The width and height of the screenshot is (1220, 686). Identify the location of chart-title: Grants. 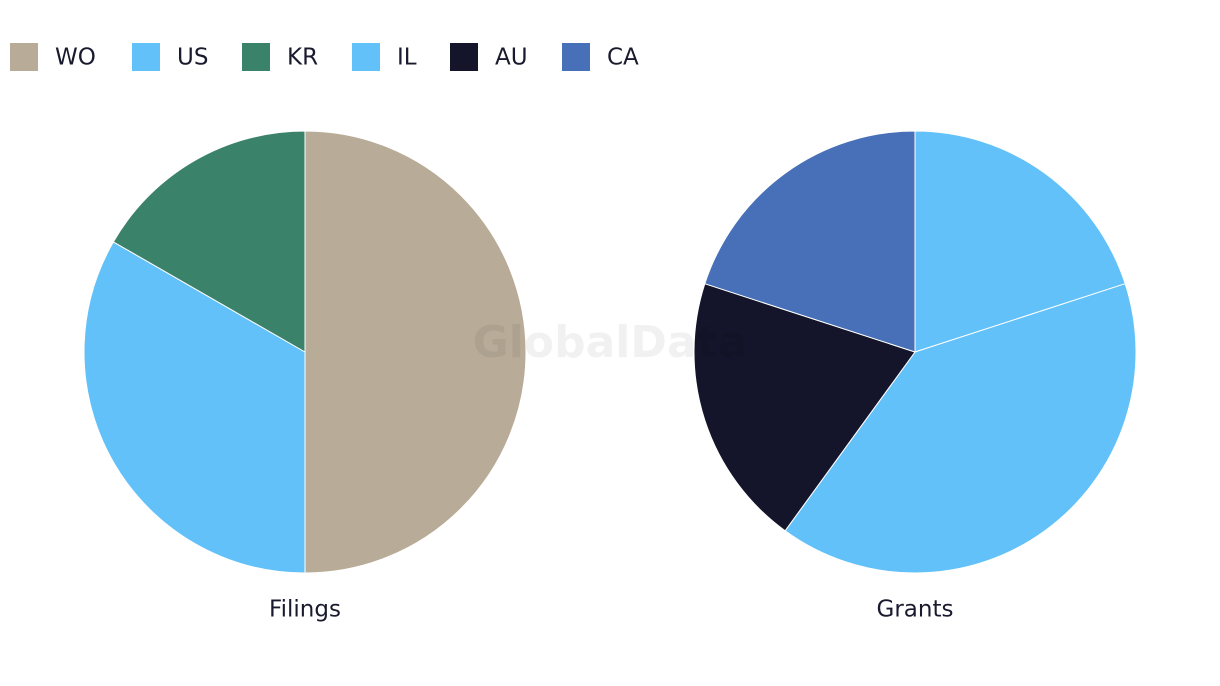
(915, 610).